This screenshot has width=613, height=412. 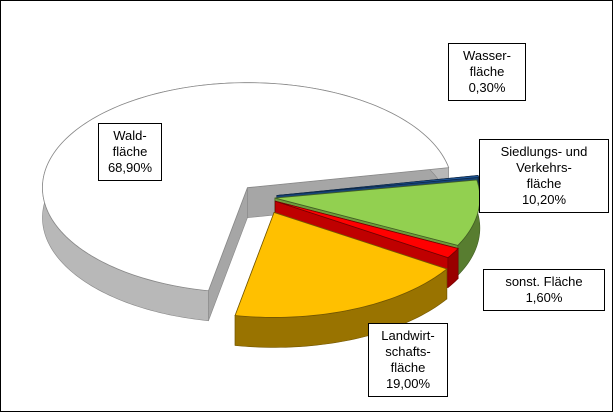 I want to click on value-label: 19,00%, so click(x=408, y=383).